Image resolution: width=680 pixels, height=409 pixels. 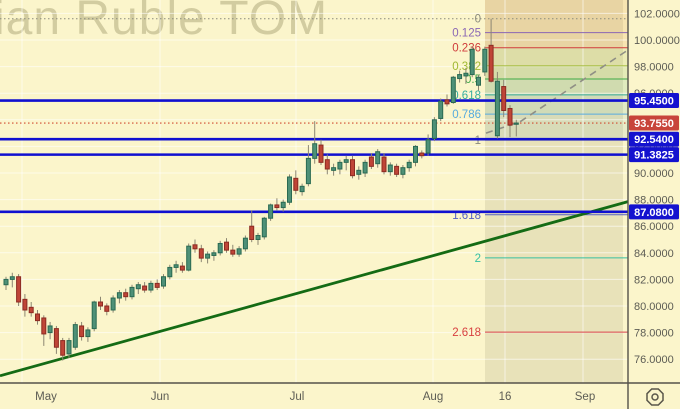 I want to click on svg-text: Aug, so click(x=433, y=397).